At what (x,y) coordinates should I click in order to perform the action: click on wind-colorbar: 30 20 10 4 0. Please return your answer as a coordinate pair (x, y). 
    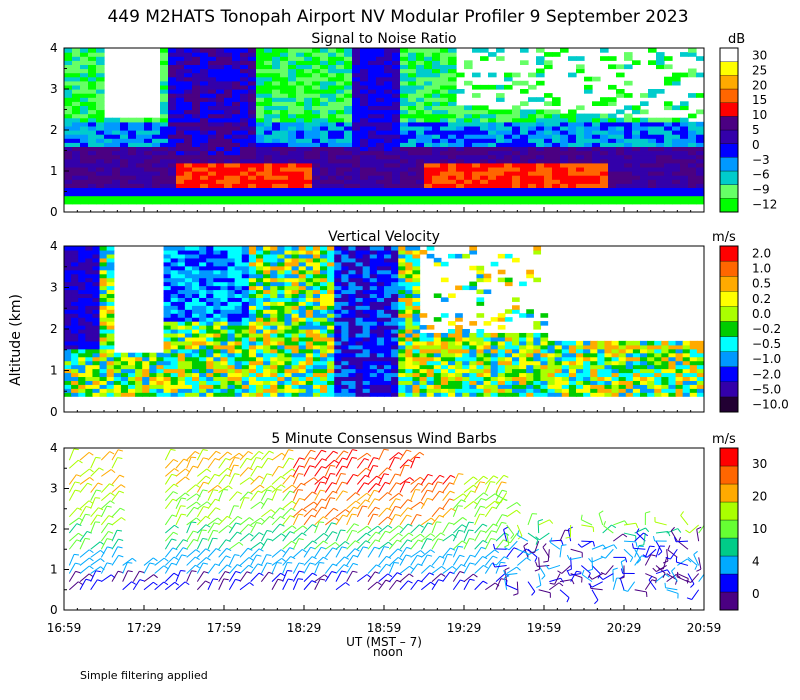
    Looking at the image, I should click on (743, 529).